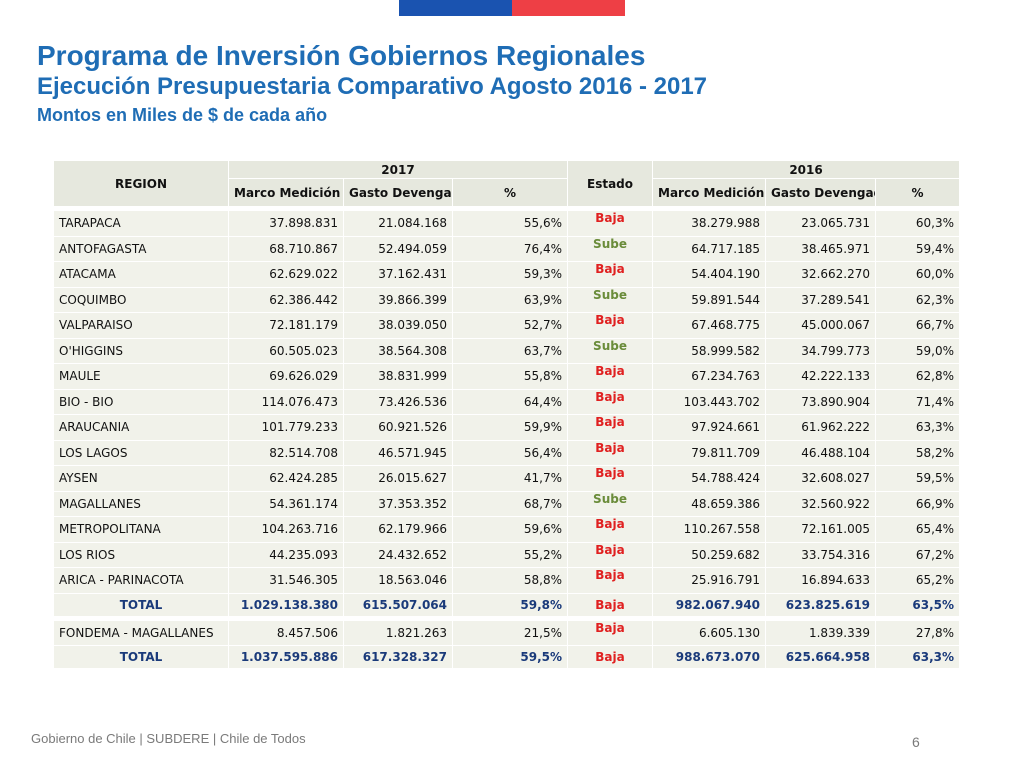  I want to click on gasto-2016-cell: 32.560.922, so click(821, 503).